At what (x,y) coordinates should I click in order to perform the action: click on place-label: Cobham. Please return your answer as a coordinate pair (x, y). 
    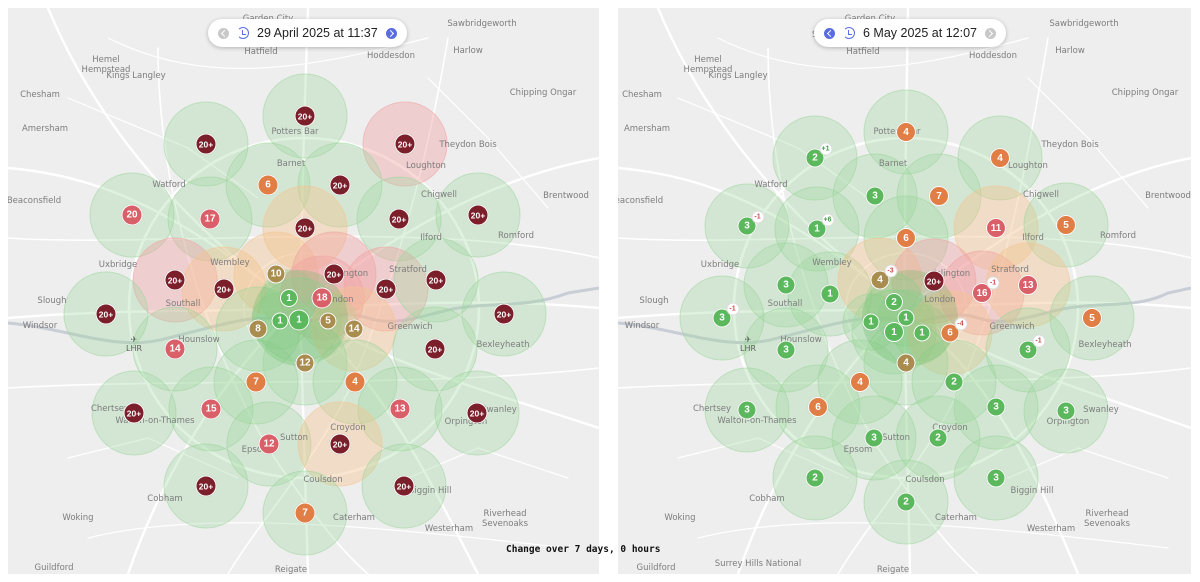
    Looking at the image, I should click on (165, 499).